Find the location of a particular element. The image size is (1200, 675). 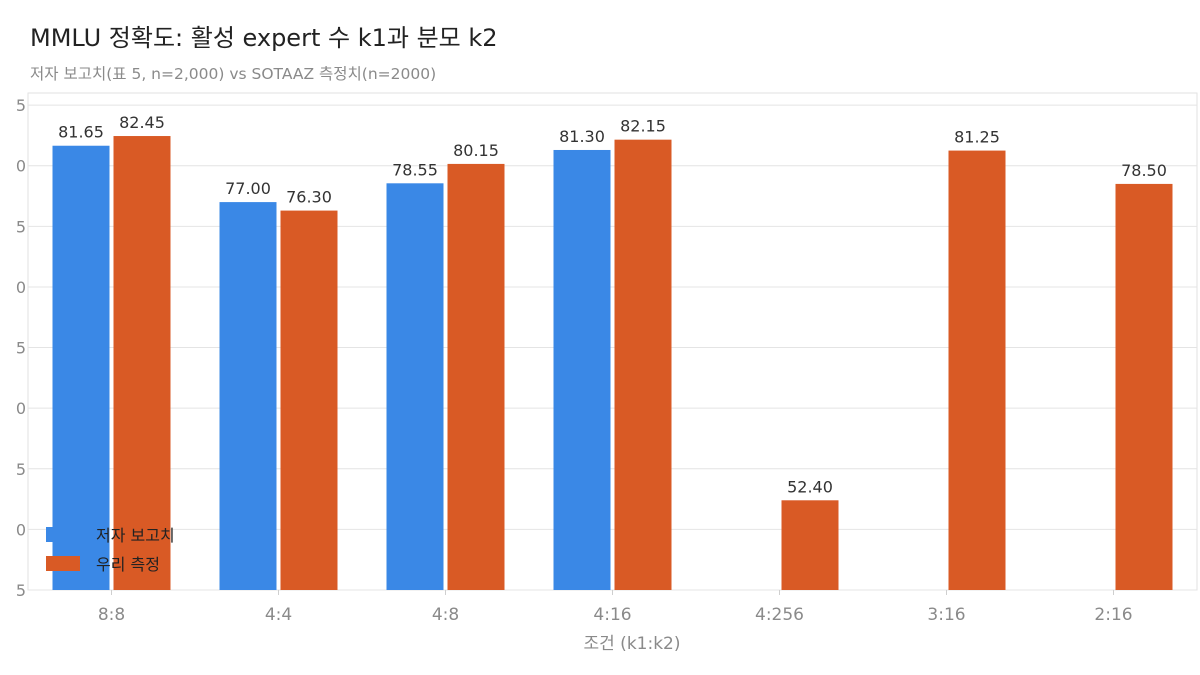

legend-swatch-ours is located at coordinates (63, 563).